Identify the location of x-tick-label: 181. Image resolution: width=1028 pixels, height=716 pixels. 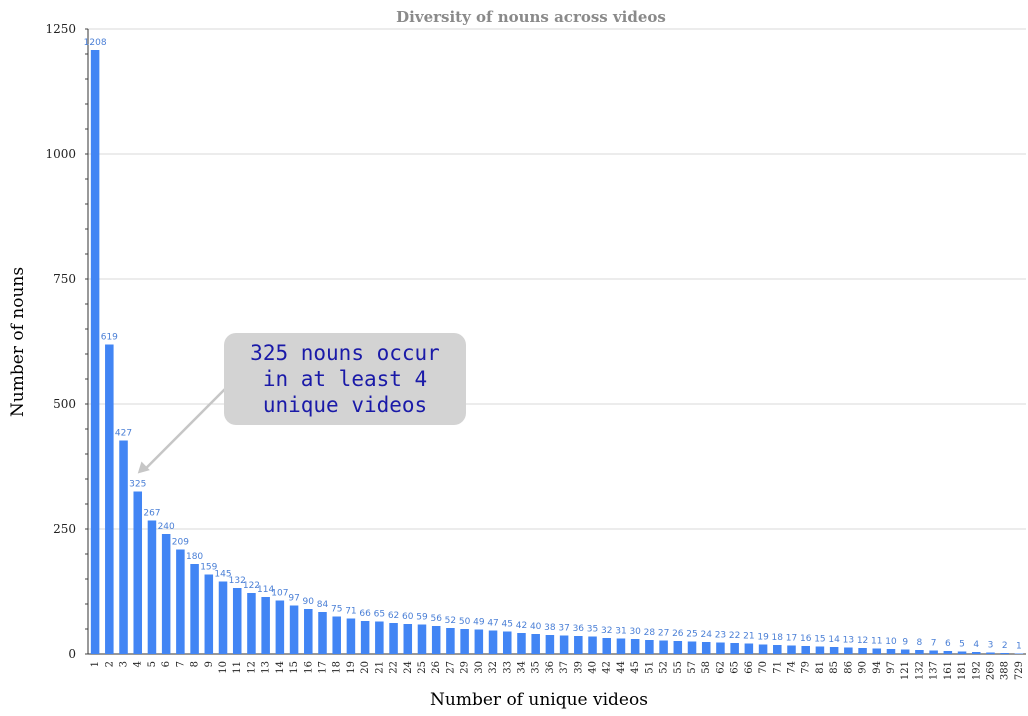
(962, 670).